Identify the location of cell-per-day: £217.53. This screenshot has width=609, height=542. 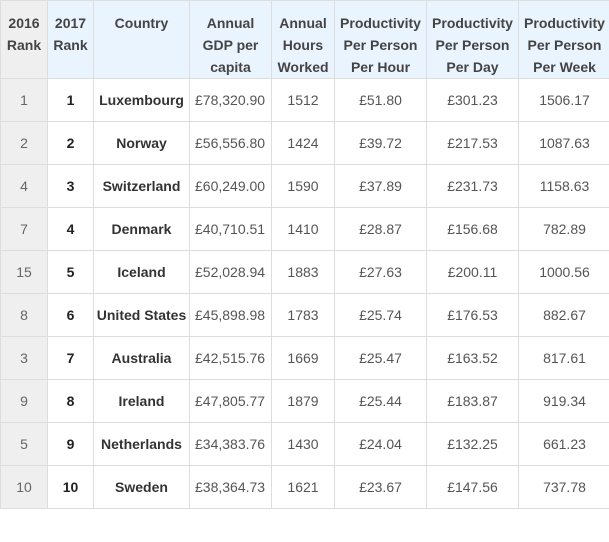
(472, 143).